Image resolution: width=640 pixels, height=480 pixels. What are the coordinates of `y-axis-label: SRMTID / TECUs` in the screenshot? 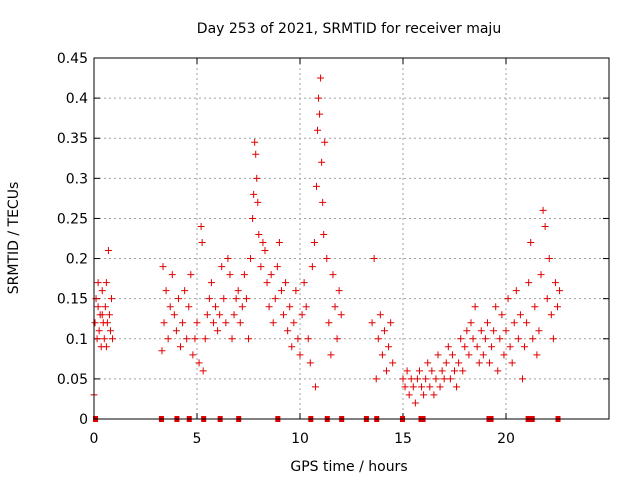 It's located at (14, 238).